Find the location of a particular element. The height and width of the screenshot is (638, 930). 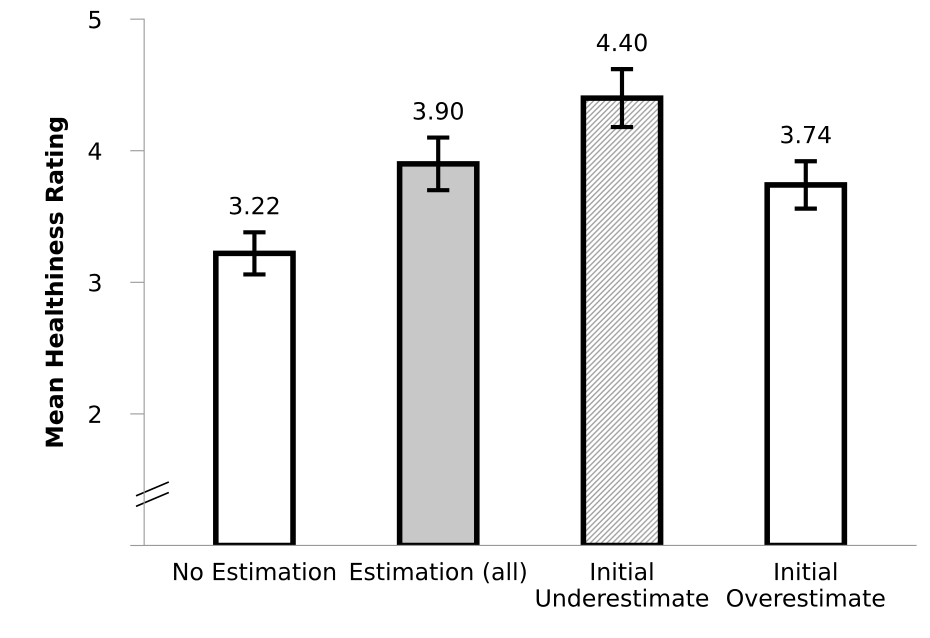

data-label: 4.40 is located at coordinates (621, 43).